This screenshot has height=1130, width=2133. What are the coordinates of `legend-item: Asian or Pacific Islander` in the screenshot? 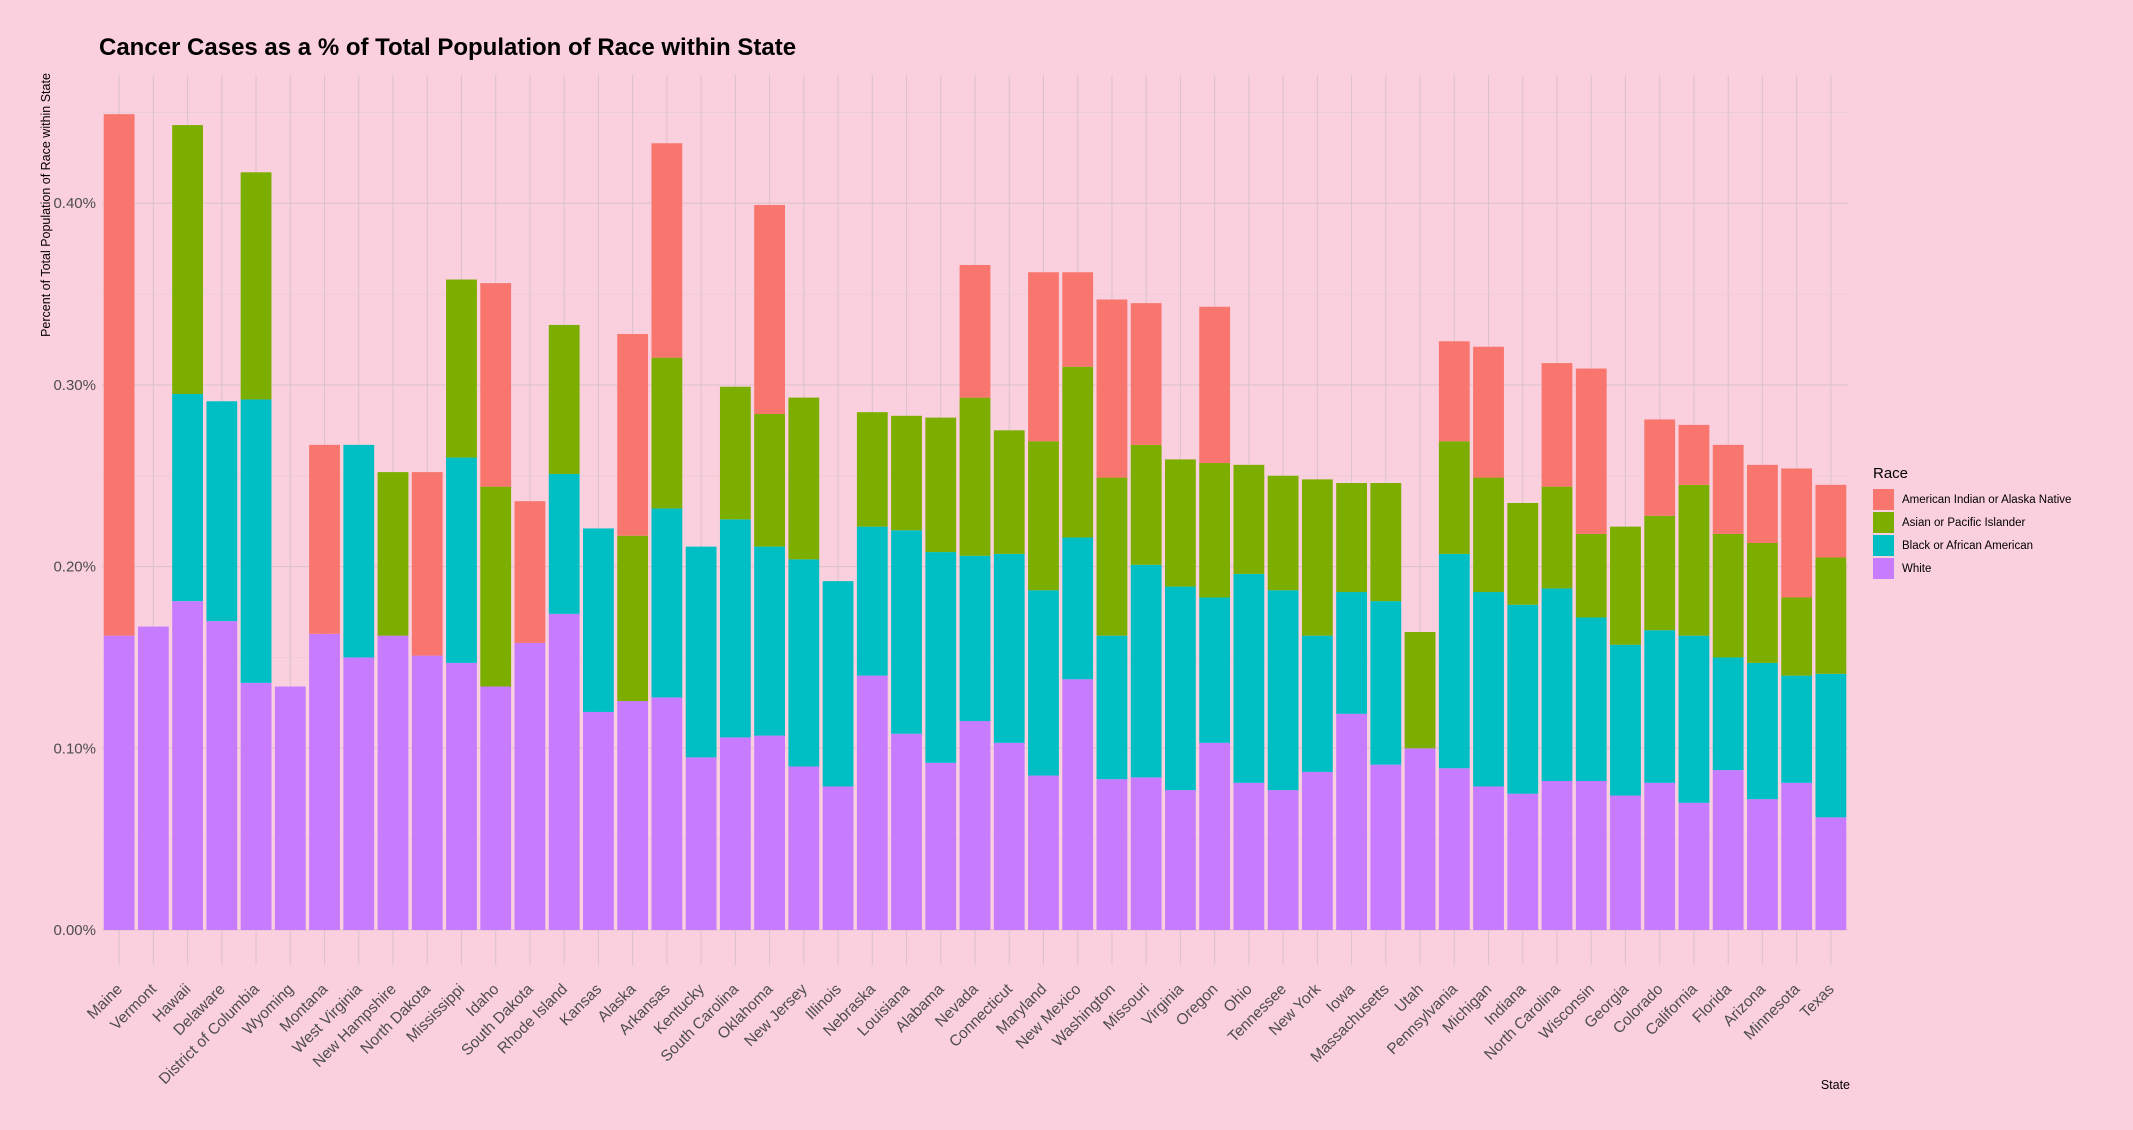 It's located at (1972, 522).